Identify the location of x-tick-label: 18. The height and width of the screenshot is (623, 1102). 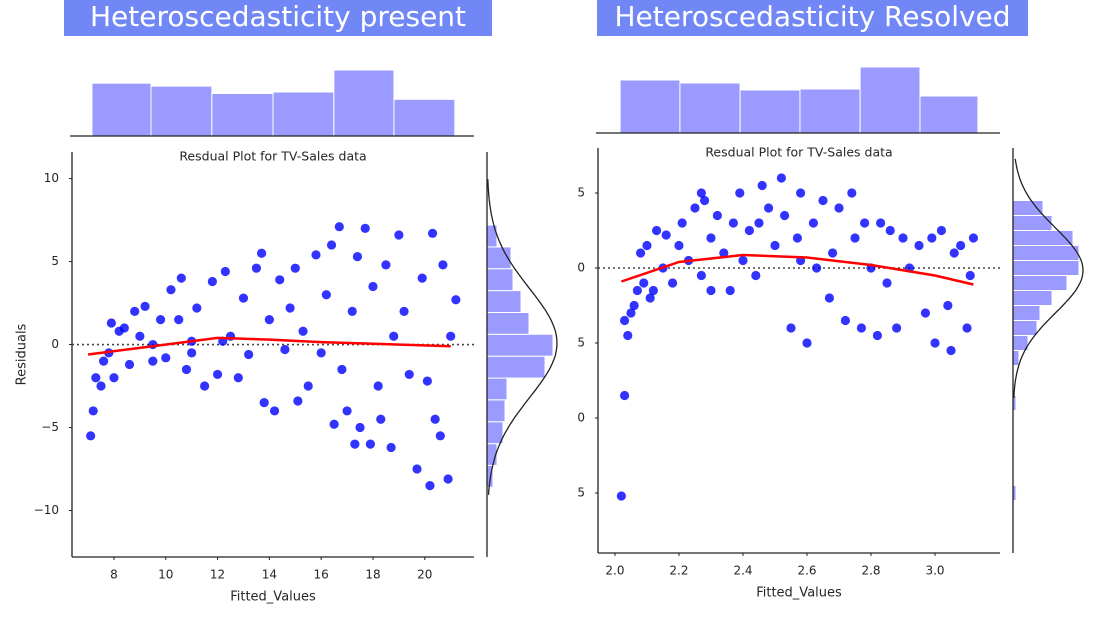
(372, 575).